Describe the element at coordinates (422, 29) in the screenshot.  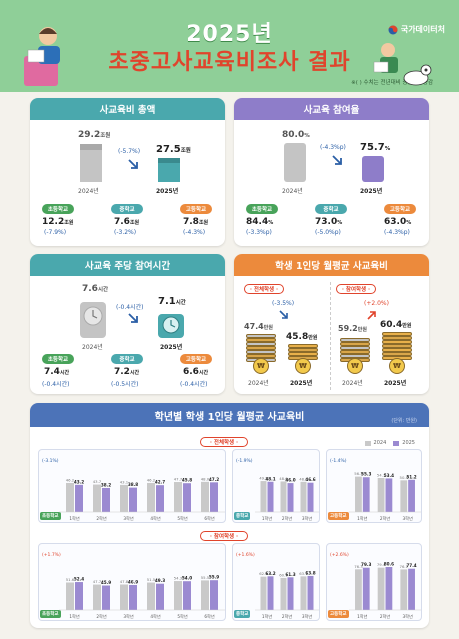
I see `agency-name: 국가데이터처` at that location.